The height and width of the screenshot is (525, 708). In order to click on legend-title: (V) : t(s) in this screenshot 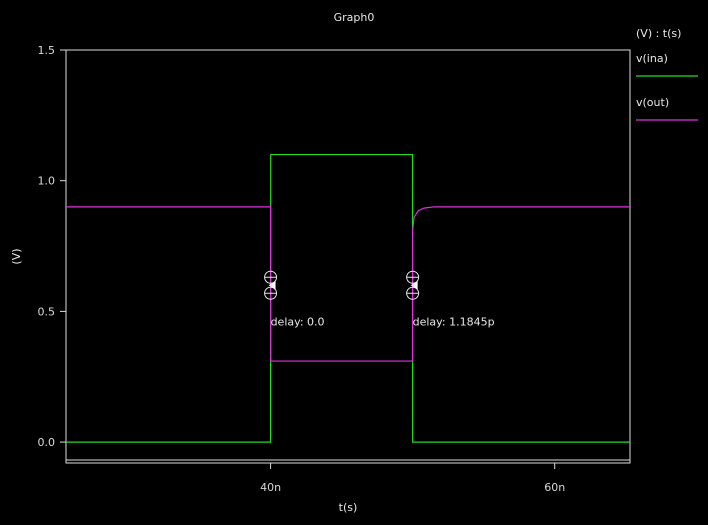, I will do `click(658, 33)`.